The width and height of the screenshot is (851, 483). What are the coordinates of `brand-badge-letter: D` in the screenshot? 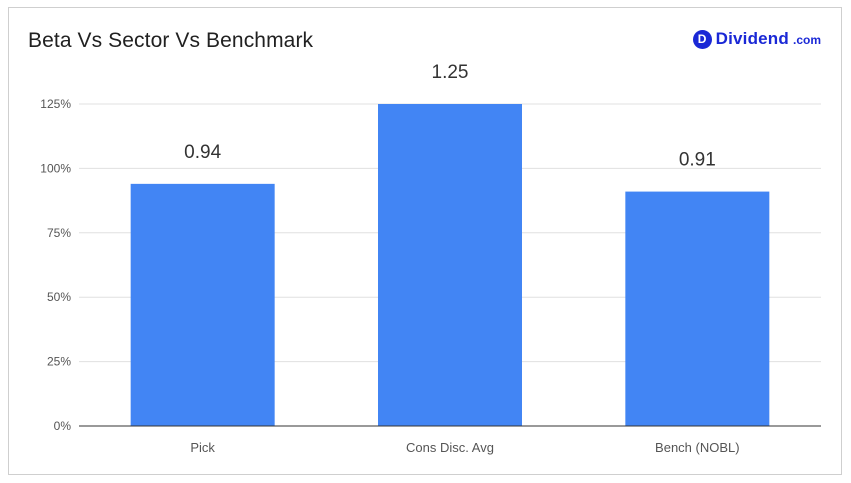 It's located at (702, 39).